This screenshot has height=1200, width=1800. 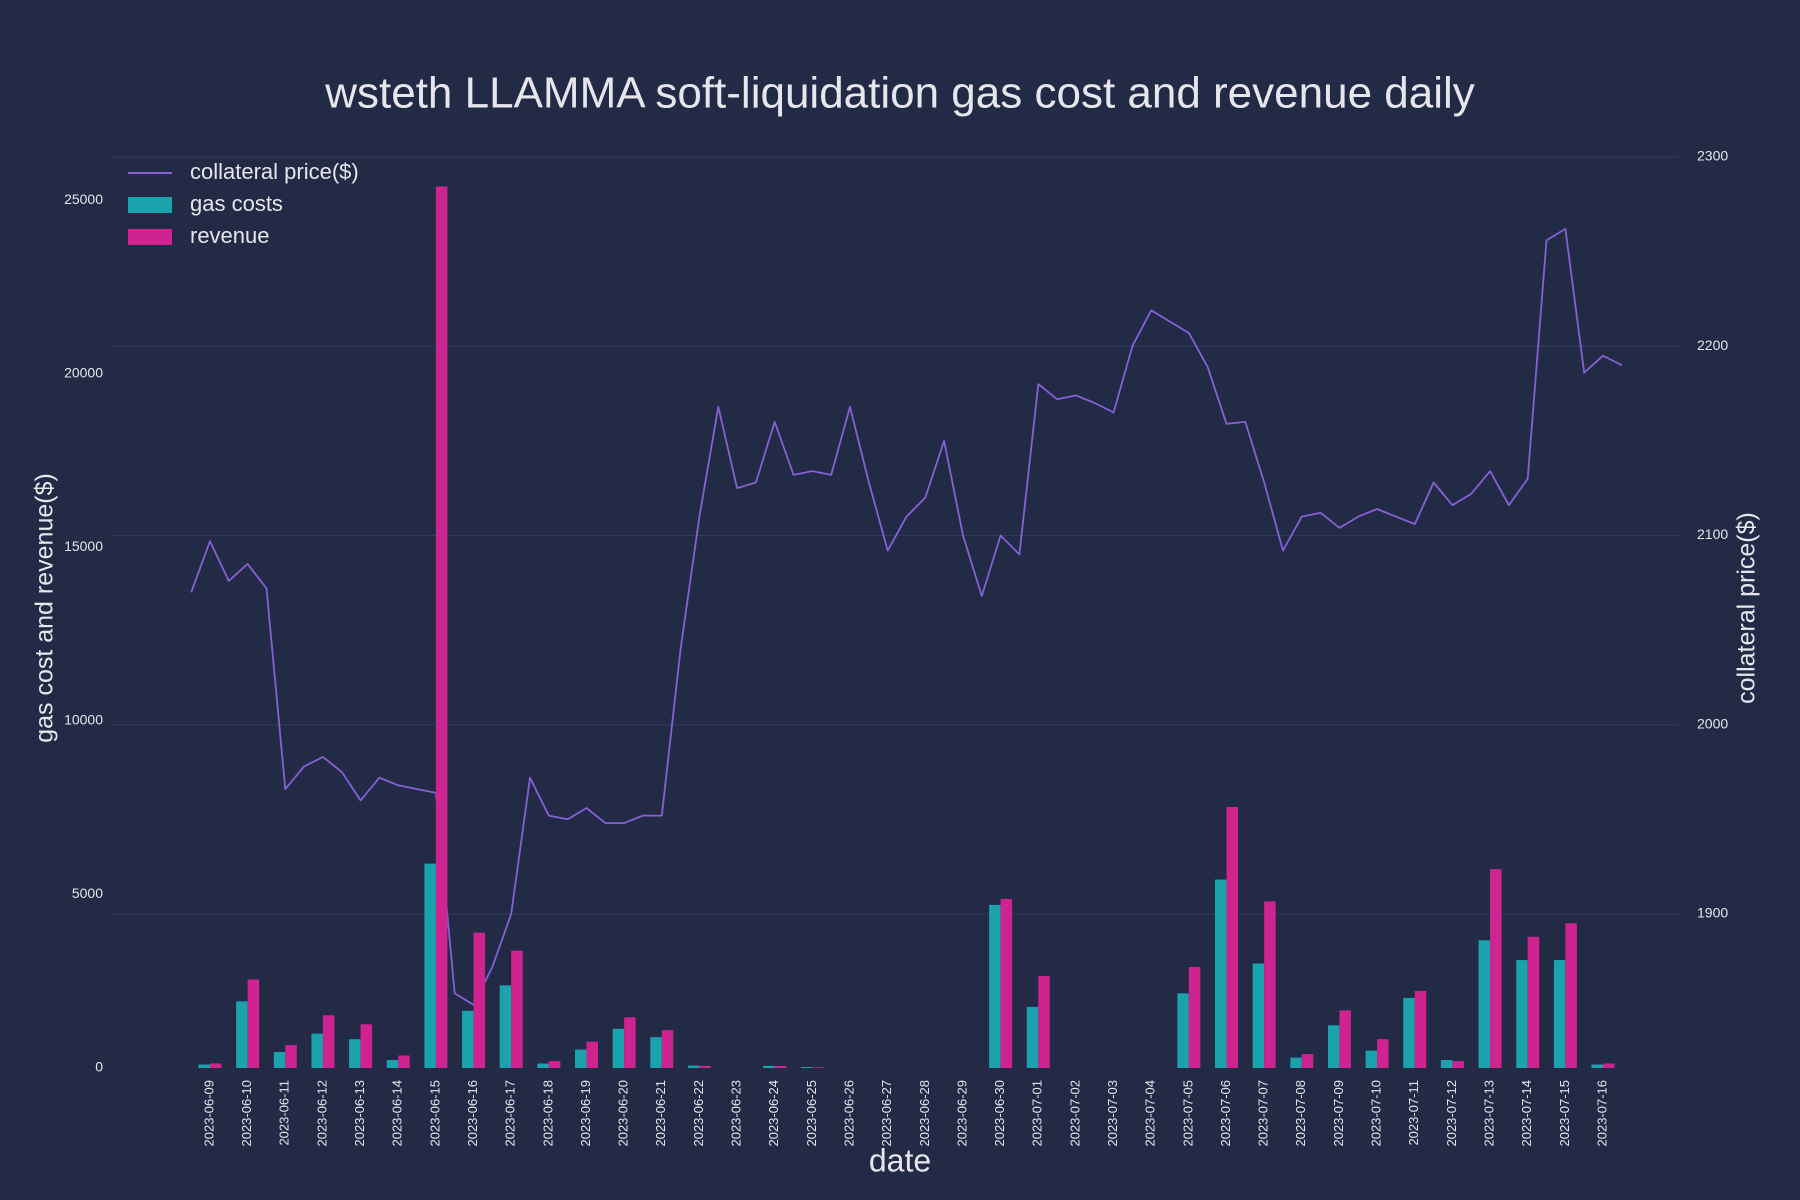 I want to click on x-tick-label: 2023-06-23, so click(x=736, y=1113).